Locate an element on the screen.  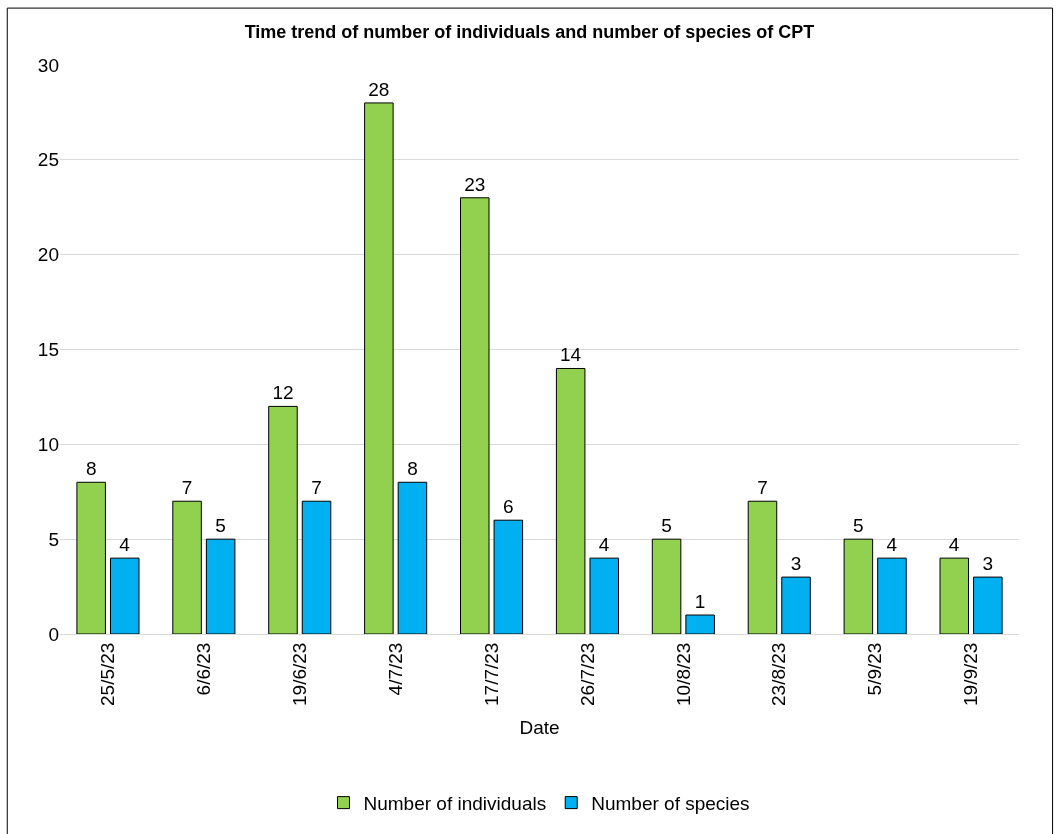
y-tick-label: 0 is located at coordinates (53, 634).